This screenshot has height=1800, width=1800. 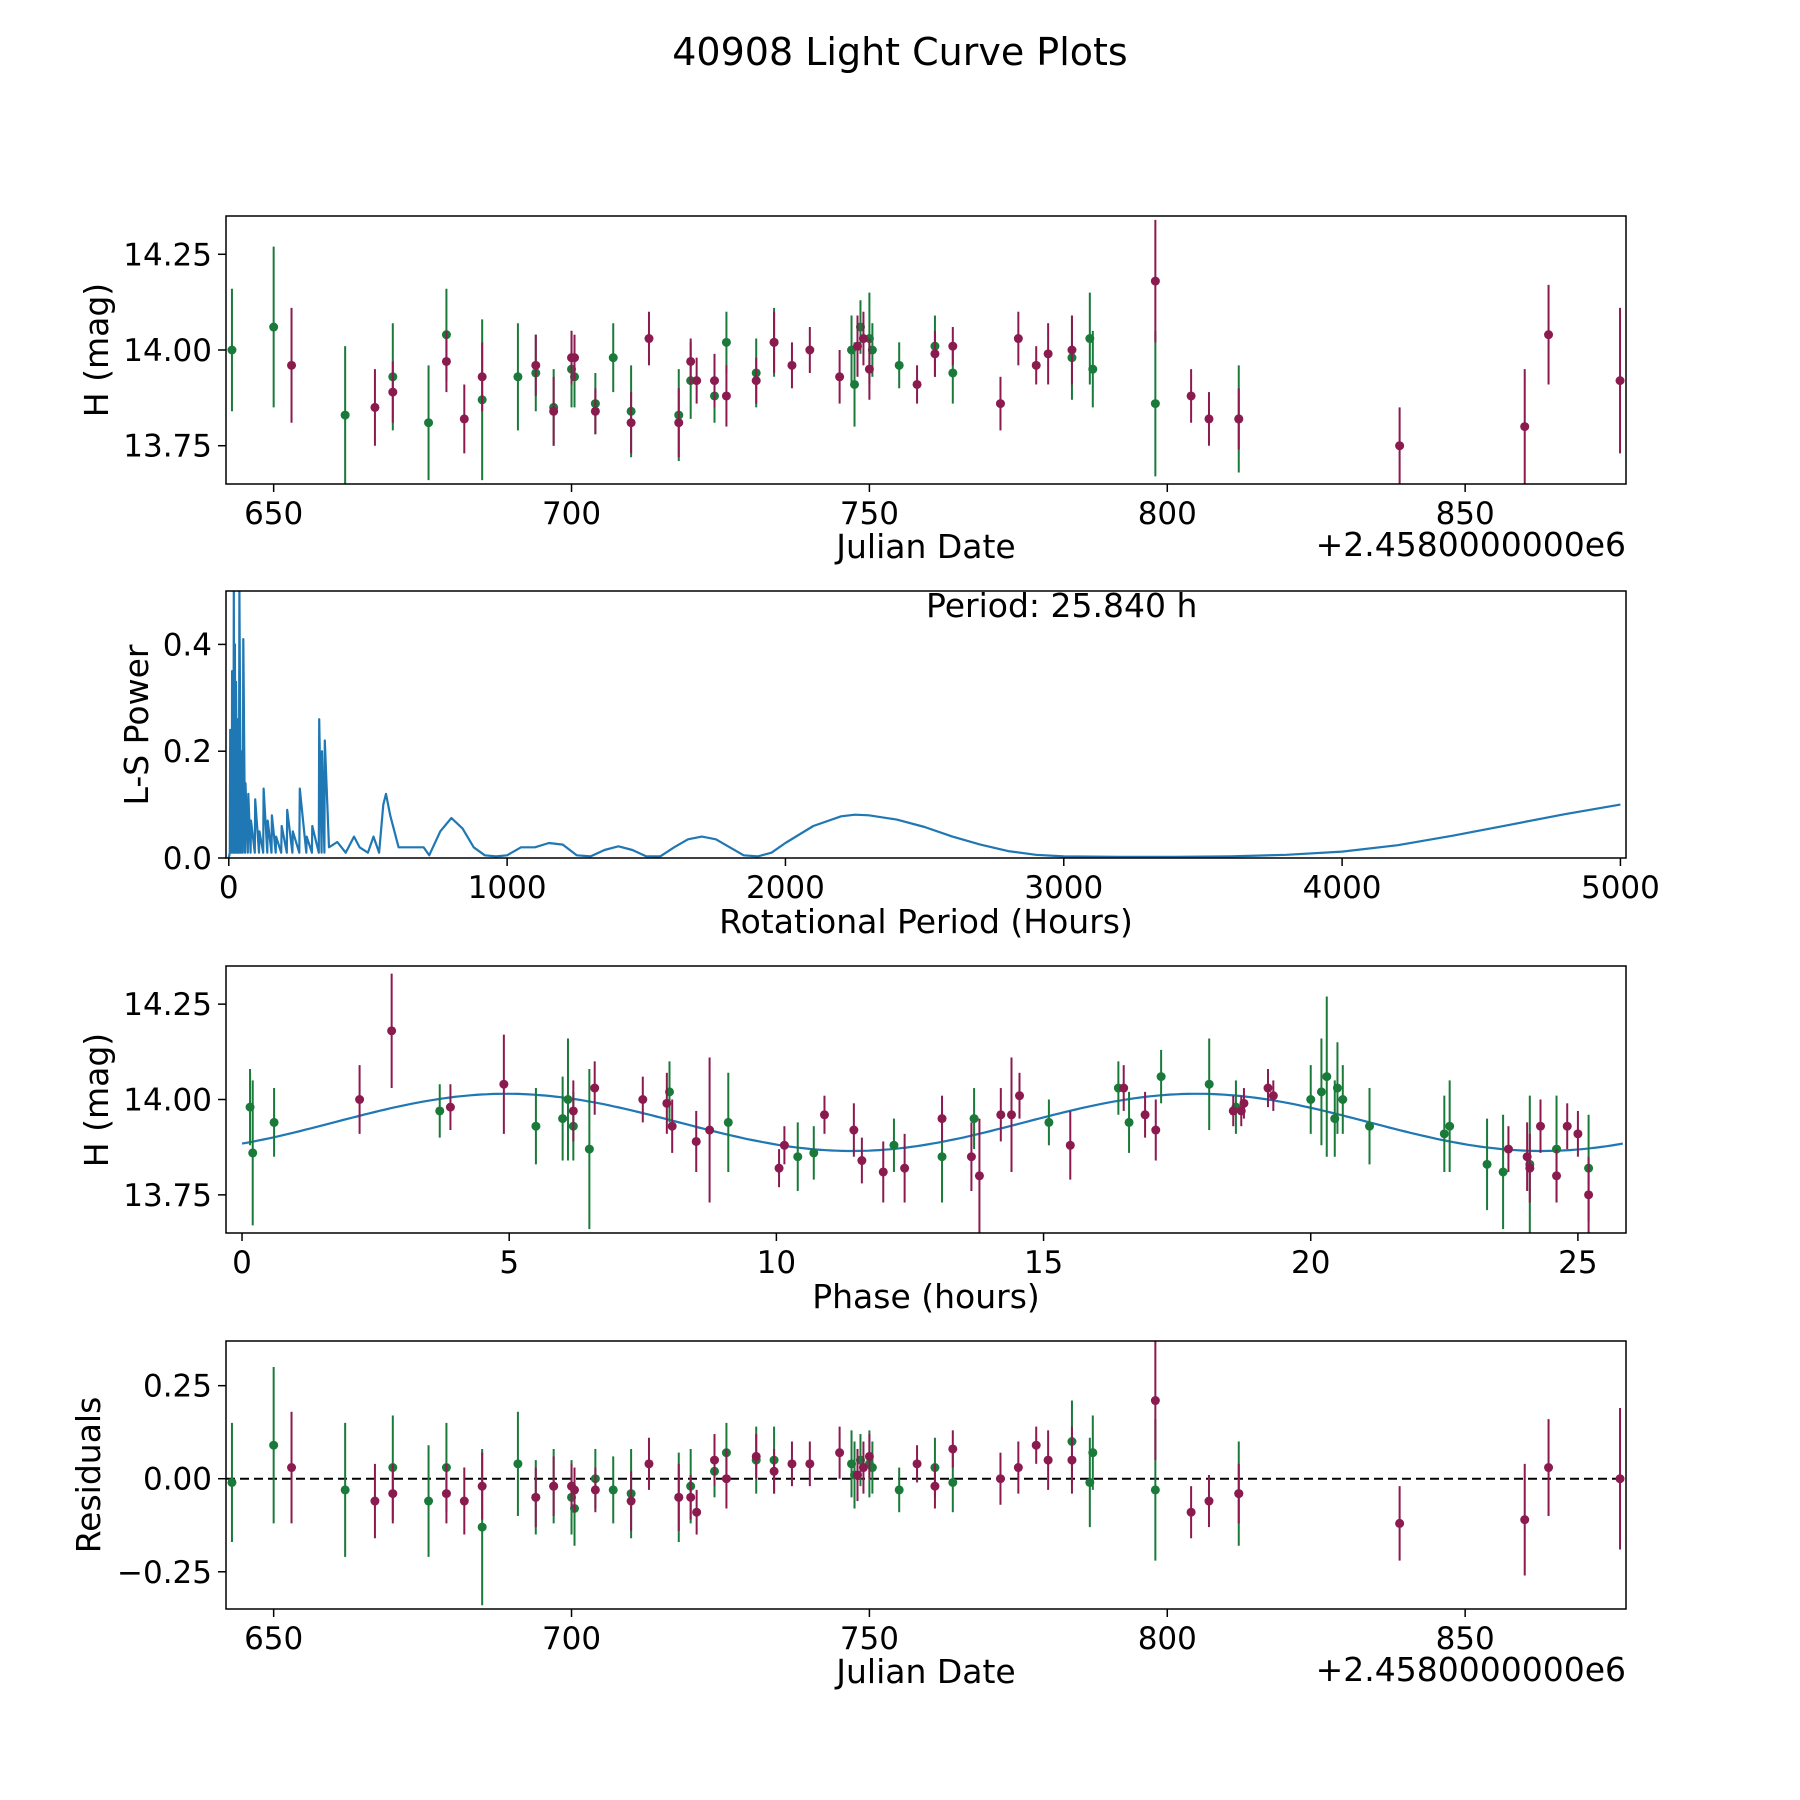 What do you see at coordinates (926, 1473) in the screenshot?
I see `residuals-marks` at bounding box center [926, 1473].